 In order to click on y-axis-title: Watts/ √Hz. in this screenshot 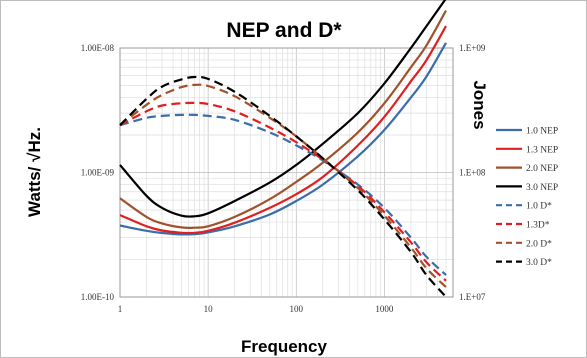, I will do `click(34, 172)`.